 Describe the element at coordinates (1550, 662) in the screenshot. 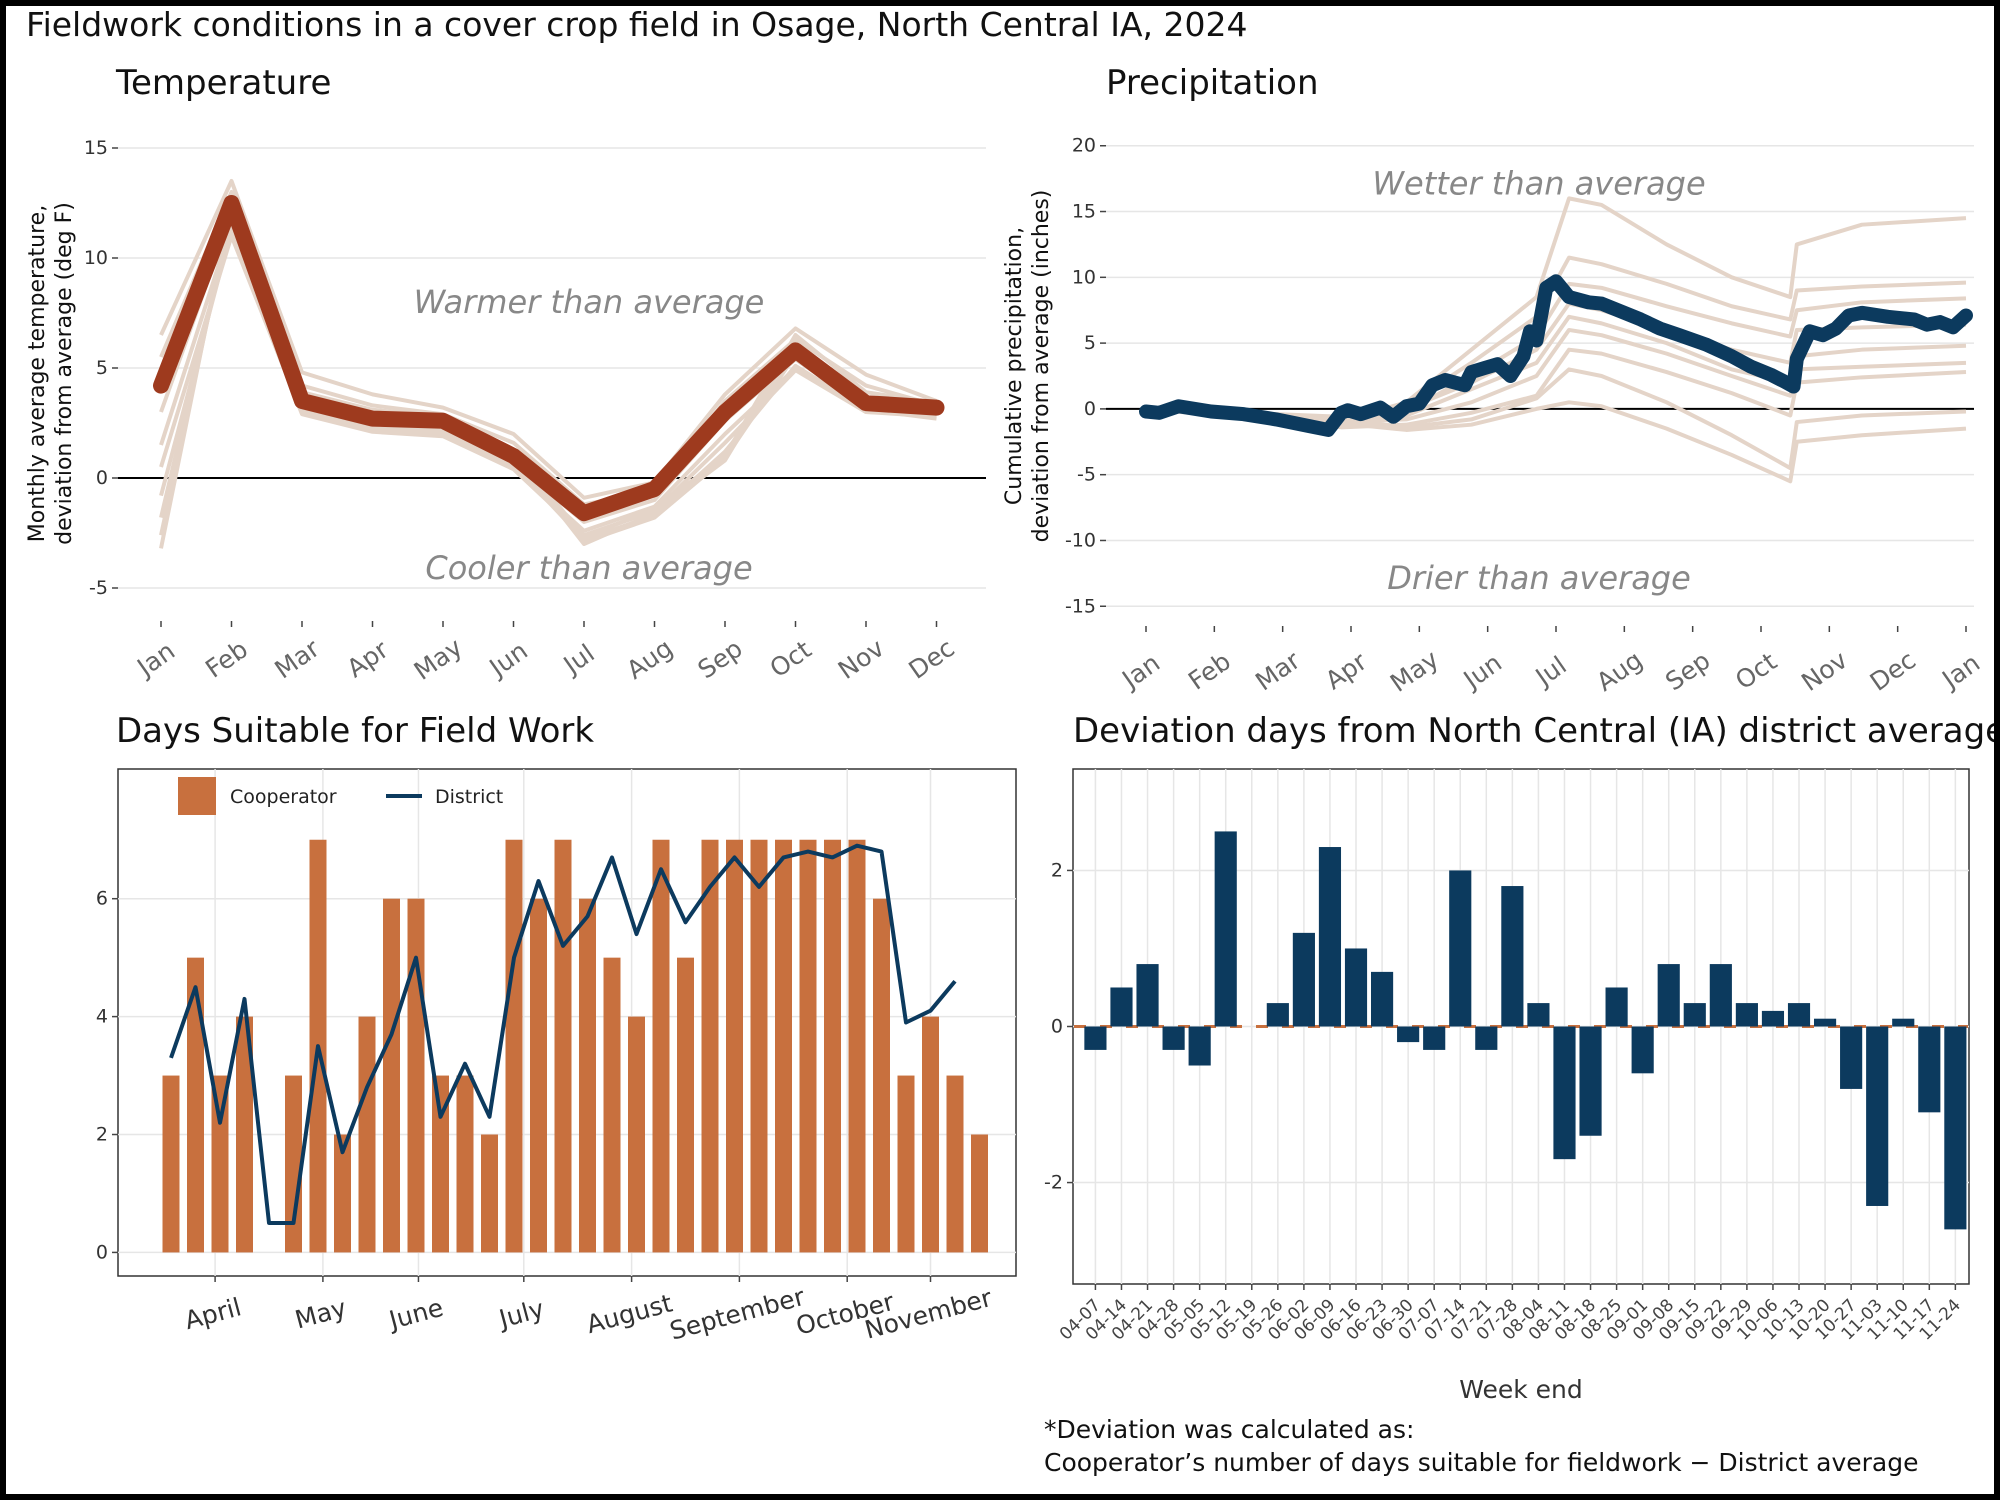

I see `precipitation-x-ticks: Jan Feb Mar Apr May Jun Jul Aug Sep Oct Nov Dec Jan` at that location.